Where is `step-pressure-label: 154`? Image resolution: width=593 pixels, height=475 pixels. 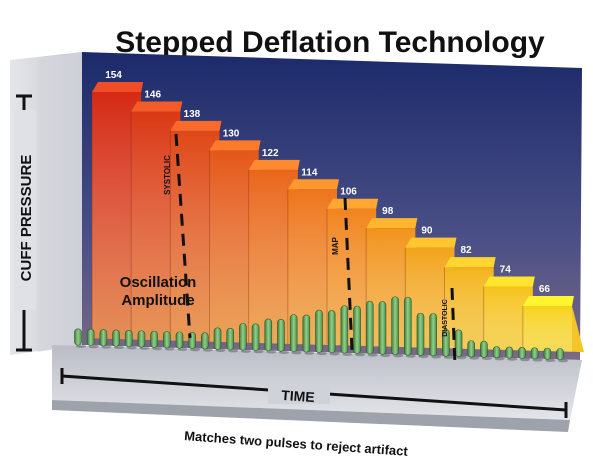
step-pressure-label: 154 is located at coordinates (113, 75).